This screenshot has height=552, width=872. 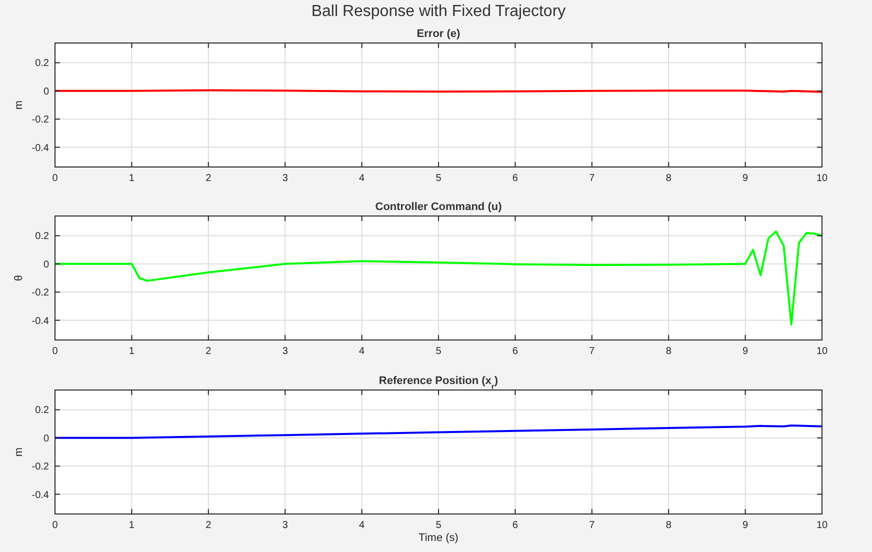 I want to click on chart-subtitle: Error (e), so click(x=438, y=34).